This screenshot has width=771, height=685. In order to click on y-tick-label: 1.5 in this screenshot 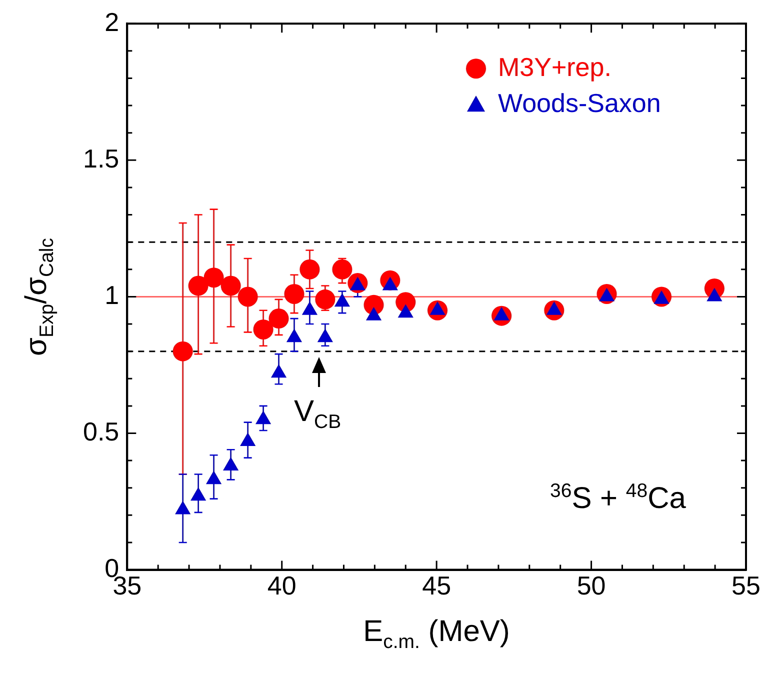, I will do `click(101, 158)`.